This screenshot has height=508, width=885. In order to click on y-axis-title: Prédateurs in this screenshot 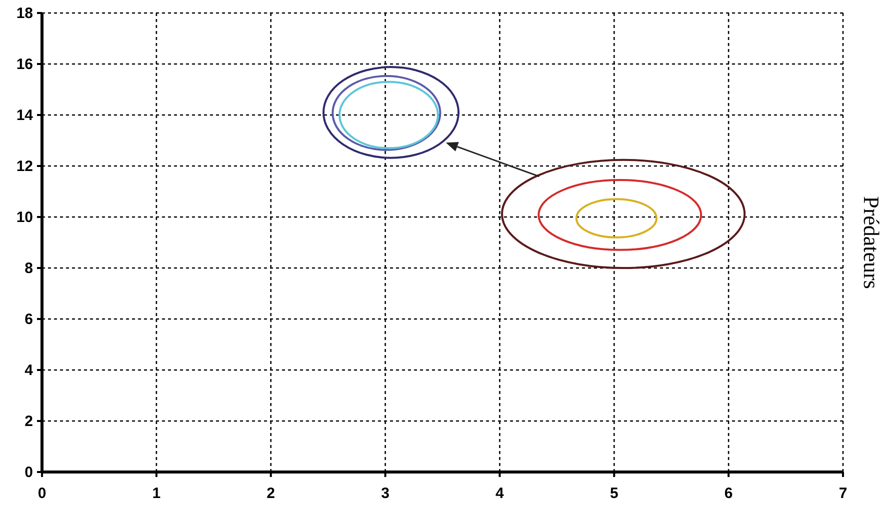, I will do `click(871, 242)`.